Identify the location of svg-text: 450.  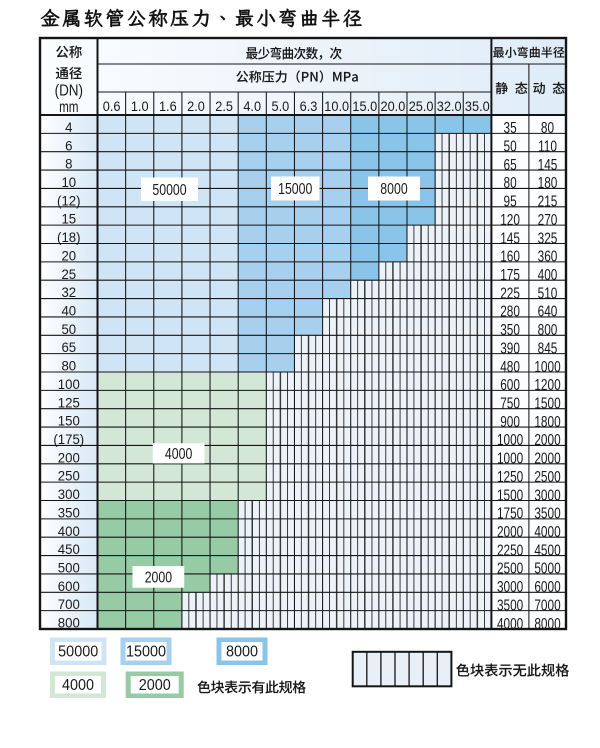
(69, 550).